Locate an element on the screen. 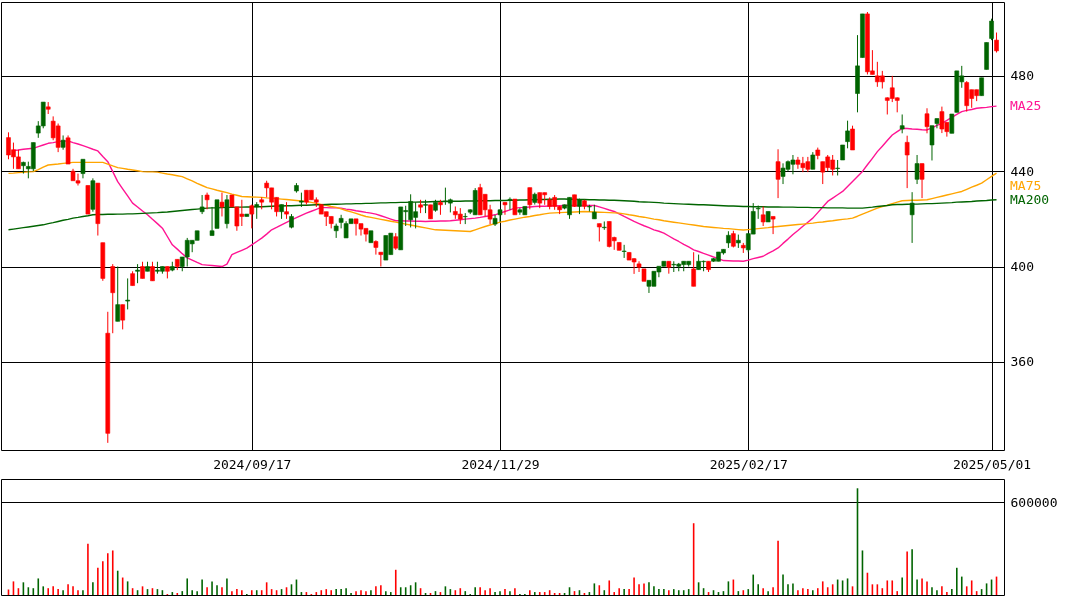 The width and height of the screenshot is (1065, 600). x-tick-label: 2024/11/29 is located at coordinates (500, 464).